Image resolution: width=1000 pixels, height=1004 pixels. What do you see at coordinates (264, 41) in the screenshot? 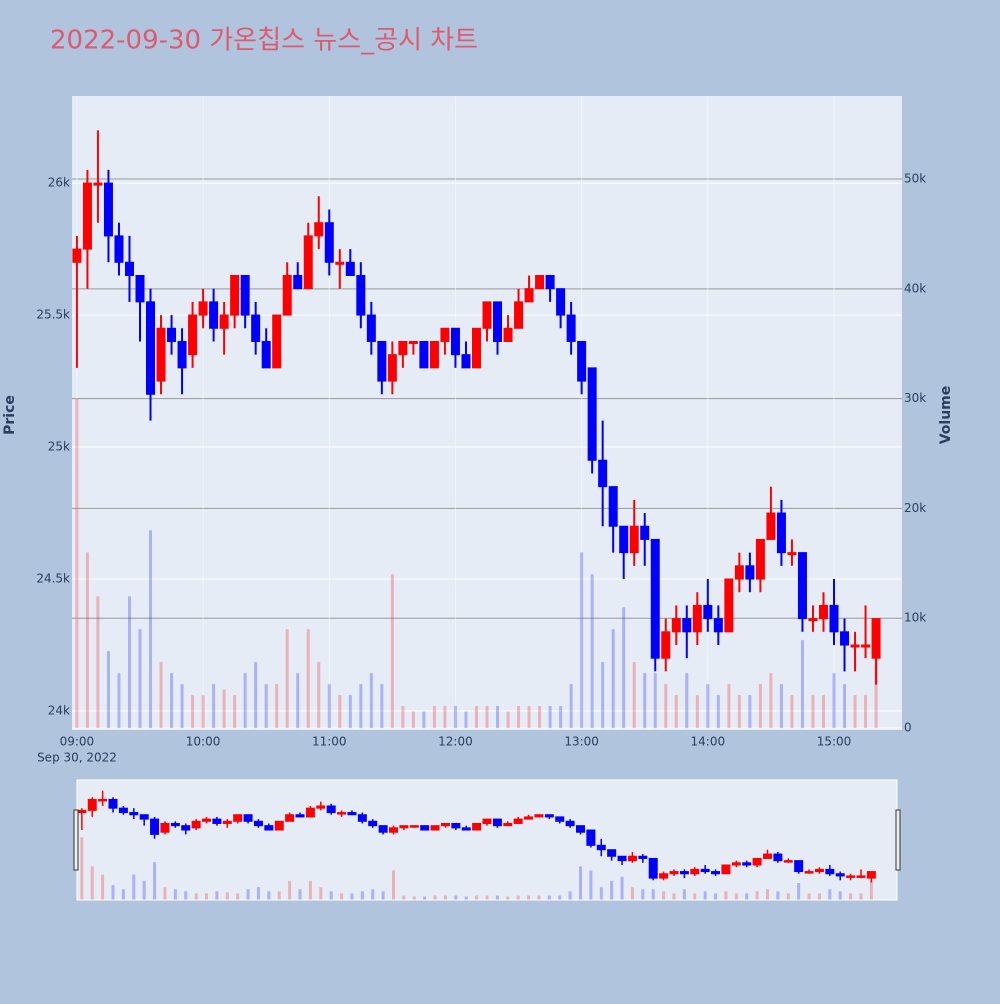
I see `chart-title: 2022-09-30 가온칩스 뉴스_공시 차트` at bounding box center [264, 41].